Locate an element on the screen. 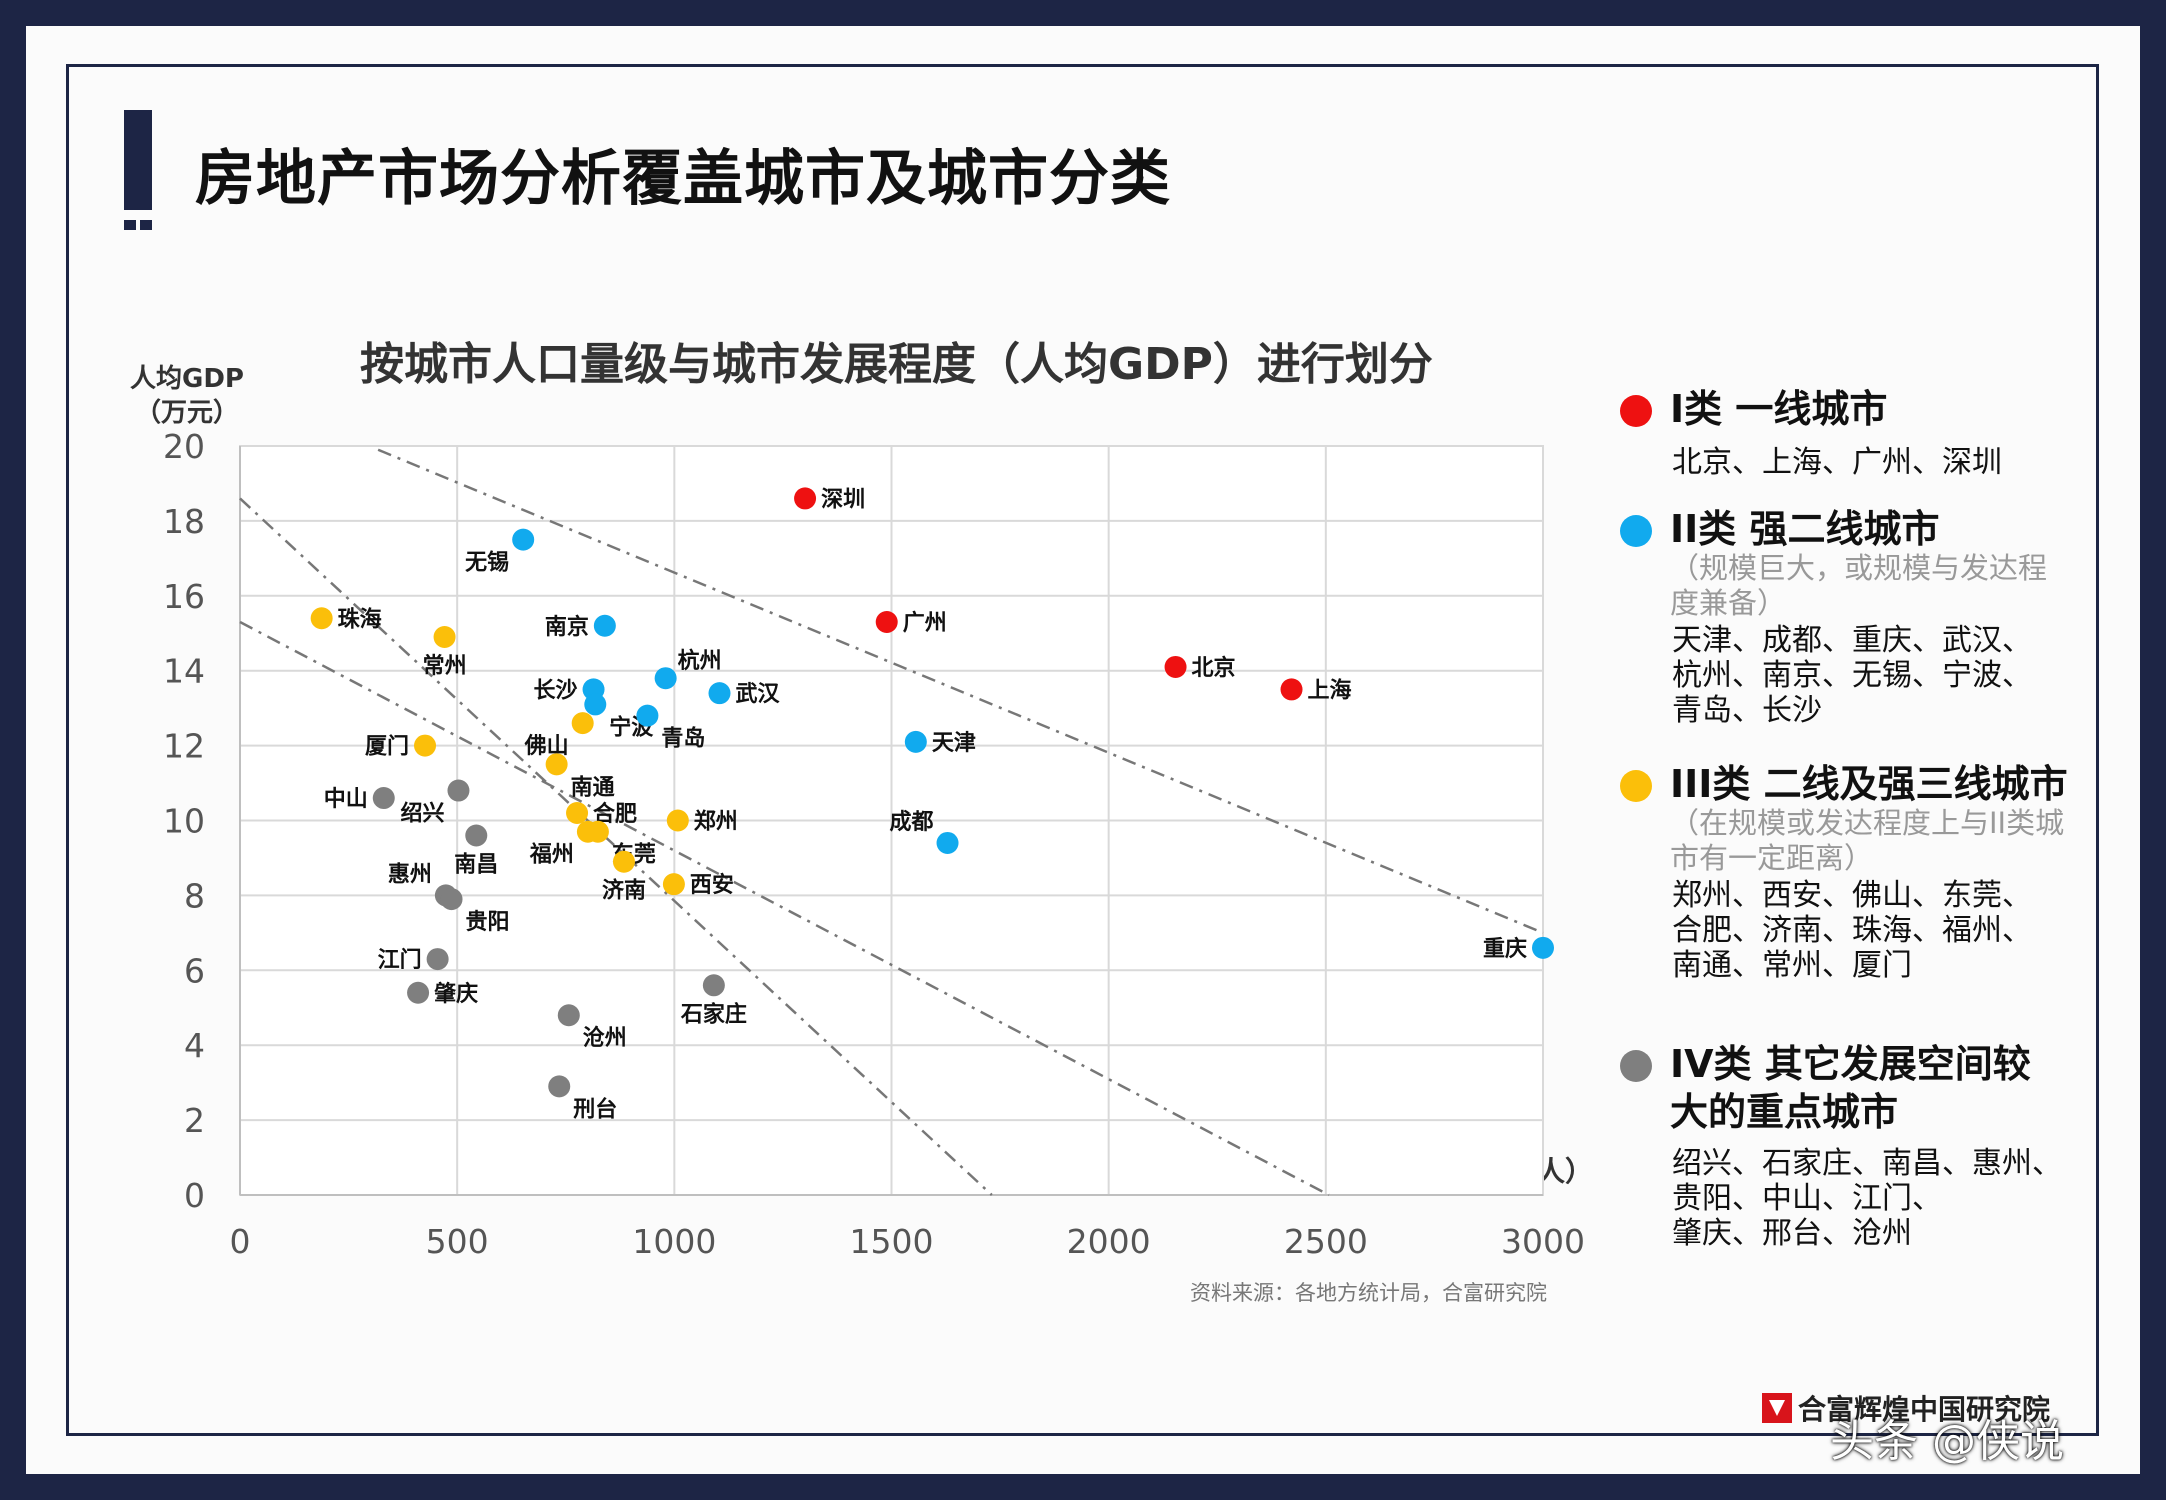  y-tick-label: 16 is located at coordinates (184, 596).